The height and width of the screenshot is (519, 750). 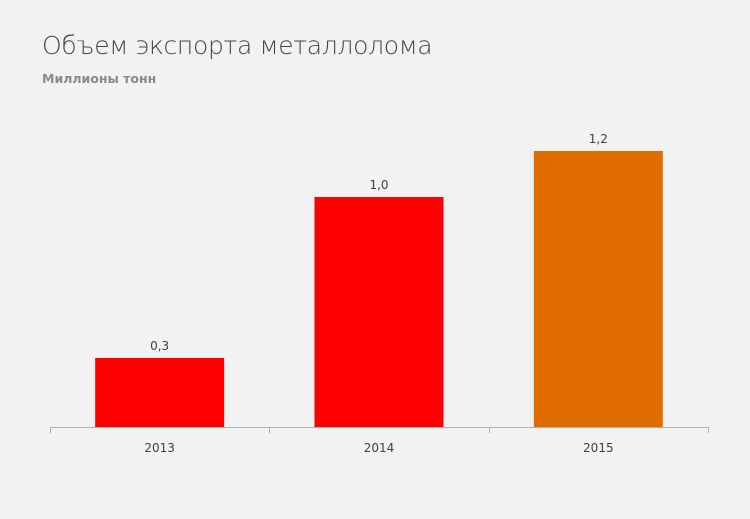 What do you see at coordinates (598, 139) in the screenshot?
I see `data-label: 1,2` at bounding box center [598, 139].